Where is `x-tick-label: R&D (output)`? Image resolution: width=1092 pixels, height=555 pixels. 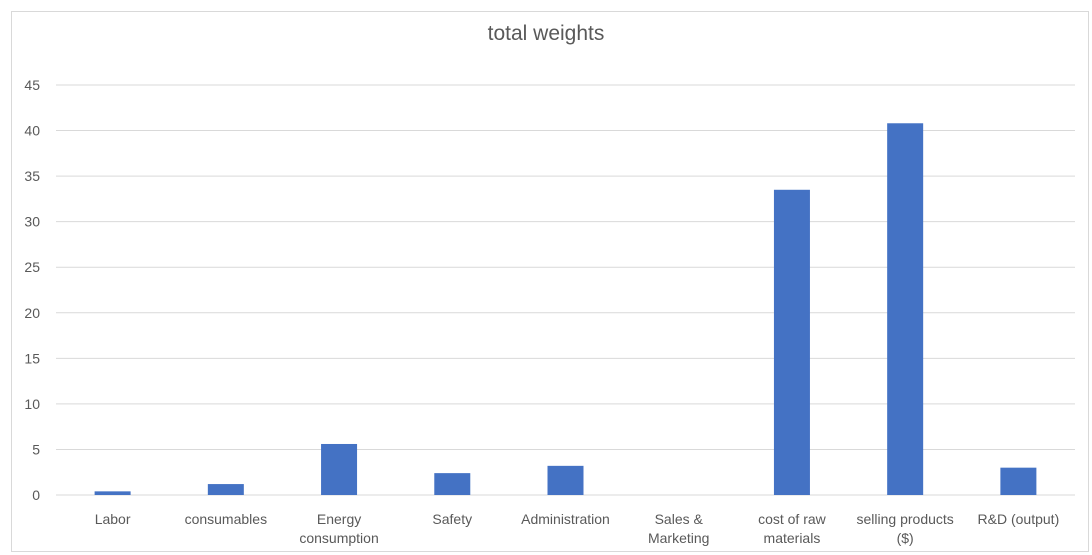
x-tick-label: R&D (output) is located at coordinates (1019, 519).